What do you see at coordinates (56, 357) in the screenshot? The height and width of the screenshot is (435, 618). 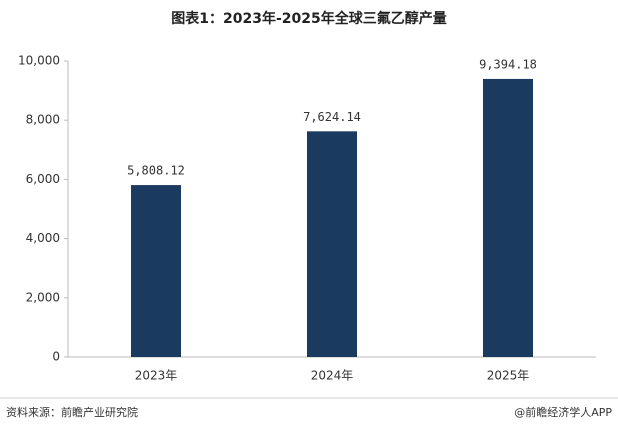 I see `y-tick-label: 0` at bounding box center [56, 357].